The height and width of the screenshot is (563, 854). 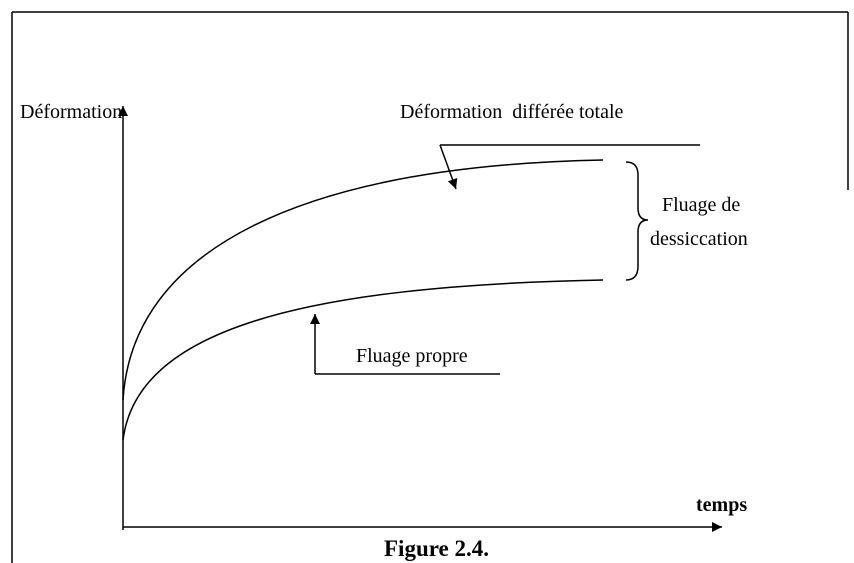 I want to click on x-axis-label: temps, so click(x=721, y=505).